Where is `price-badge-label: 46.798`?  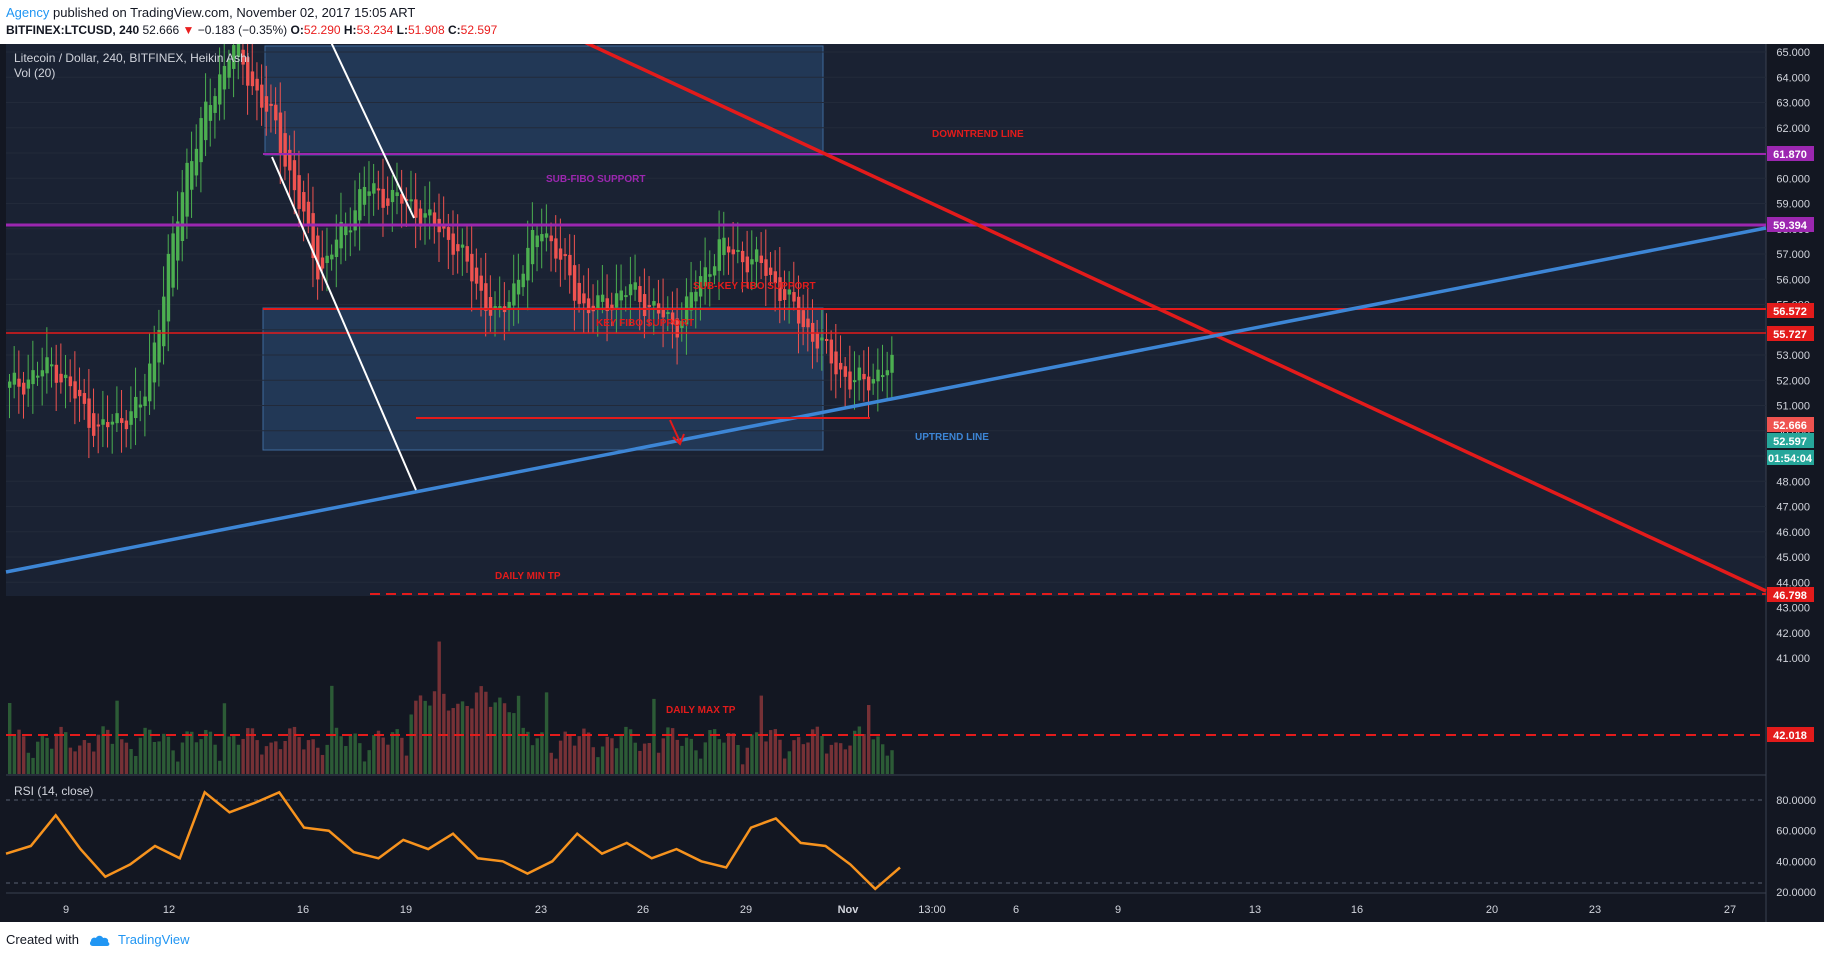
price-badge-label: 46.798 is located at coordinates (1790, 596).